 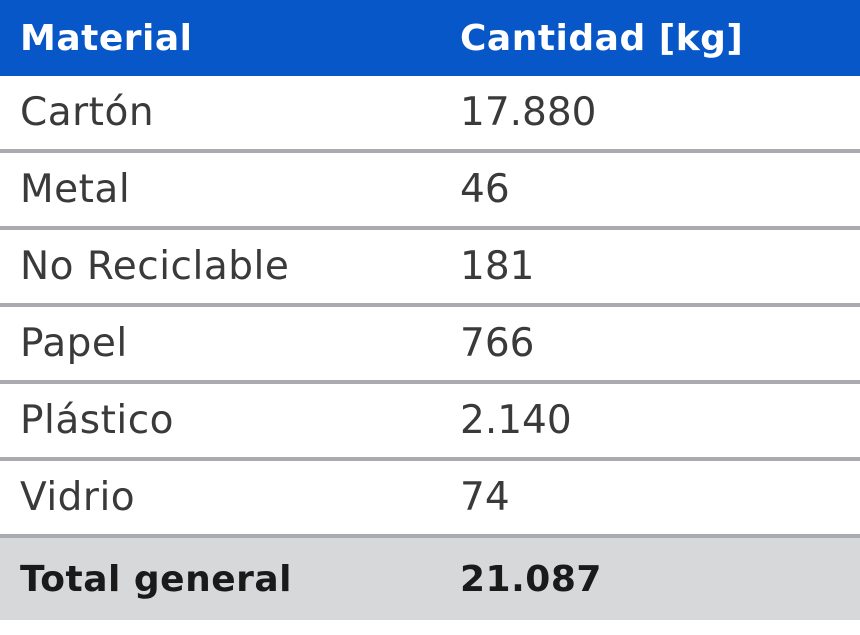 What do you see at coordinates (155, 266) in the screenshot?
I see `row-material: No Reciclable` at bounding box center [155, 266].